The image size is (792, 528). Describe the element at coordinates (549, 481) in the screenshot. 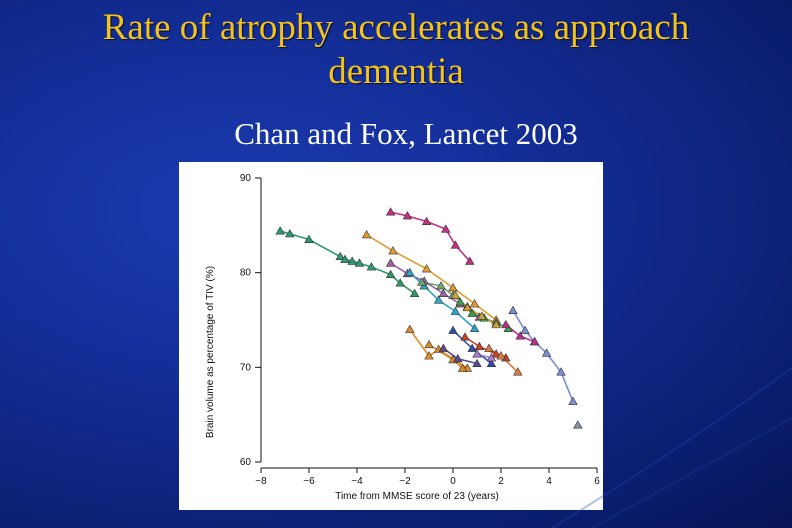

I see `x-tick-label: 4` at that location.